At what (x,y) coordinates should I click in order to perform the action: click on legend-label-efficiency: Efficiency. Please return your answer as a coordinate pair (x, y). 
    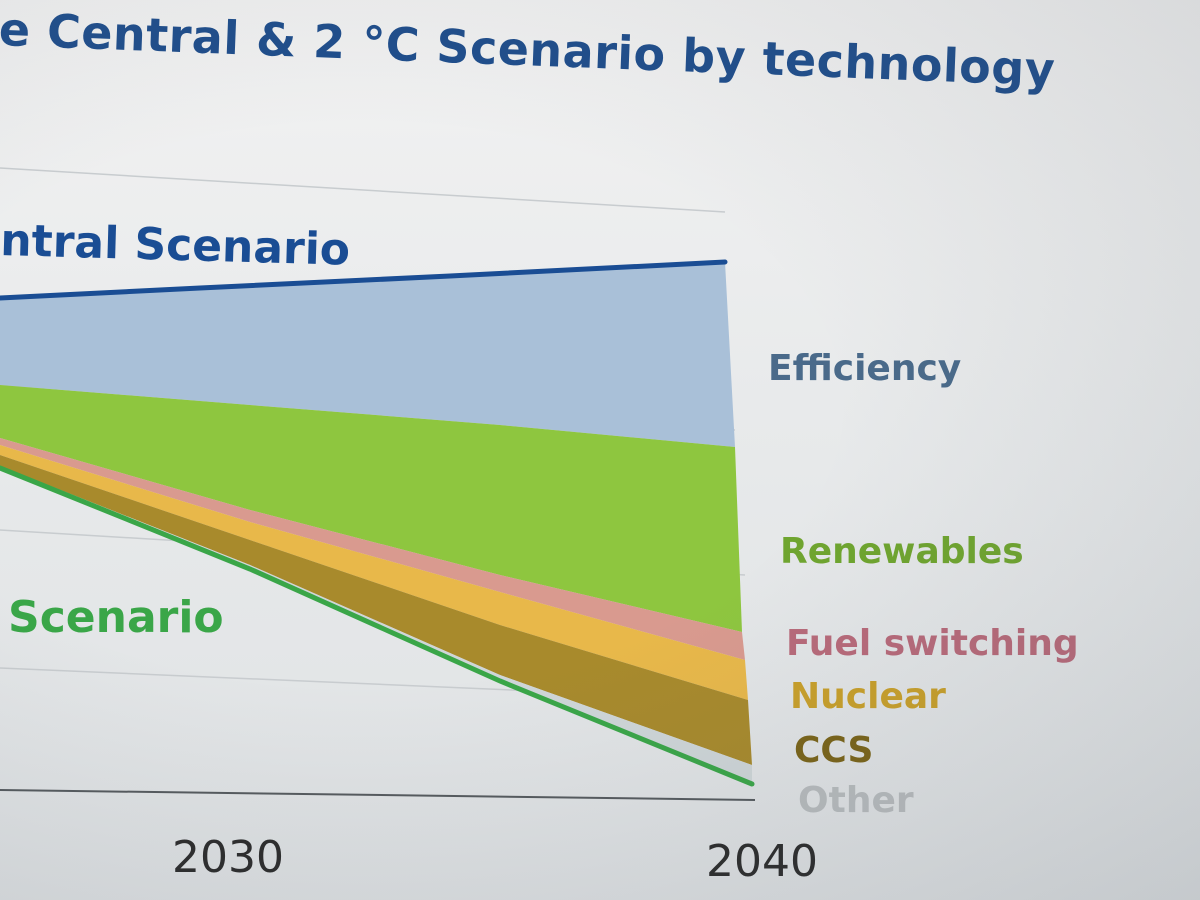
    Looking at the image, I should click on (864, 368).